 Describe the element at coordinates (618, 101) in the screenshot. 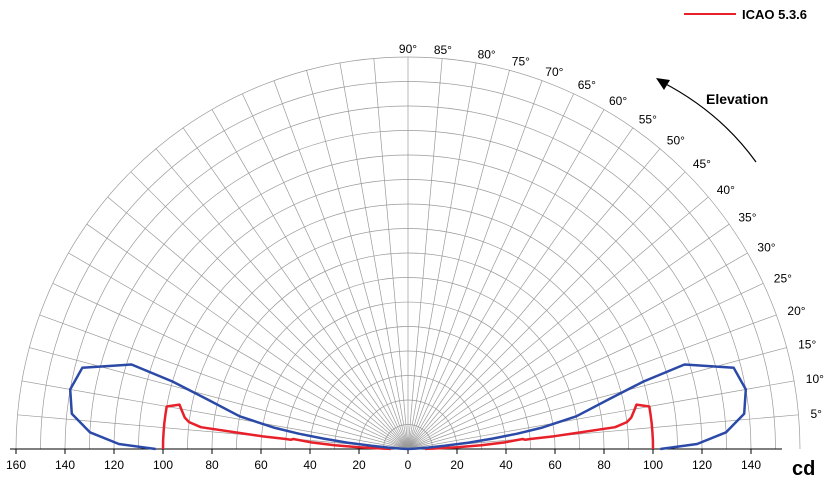

I see `elevation-label: 60°` at that location.